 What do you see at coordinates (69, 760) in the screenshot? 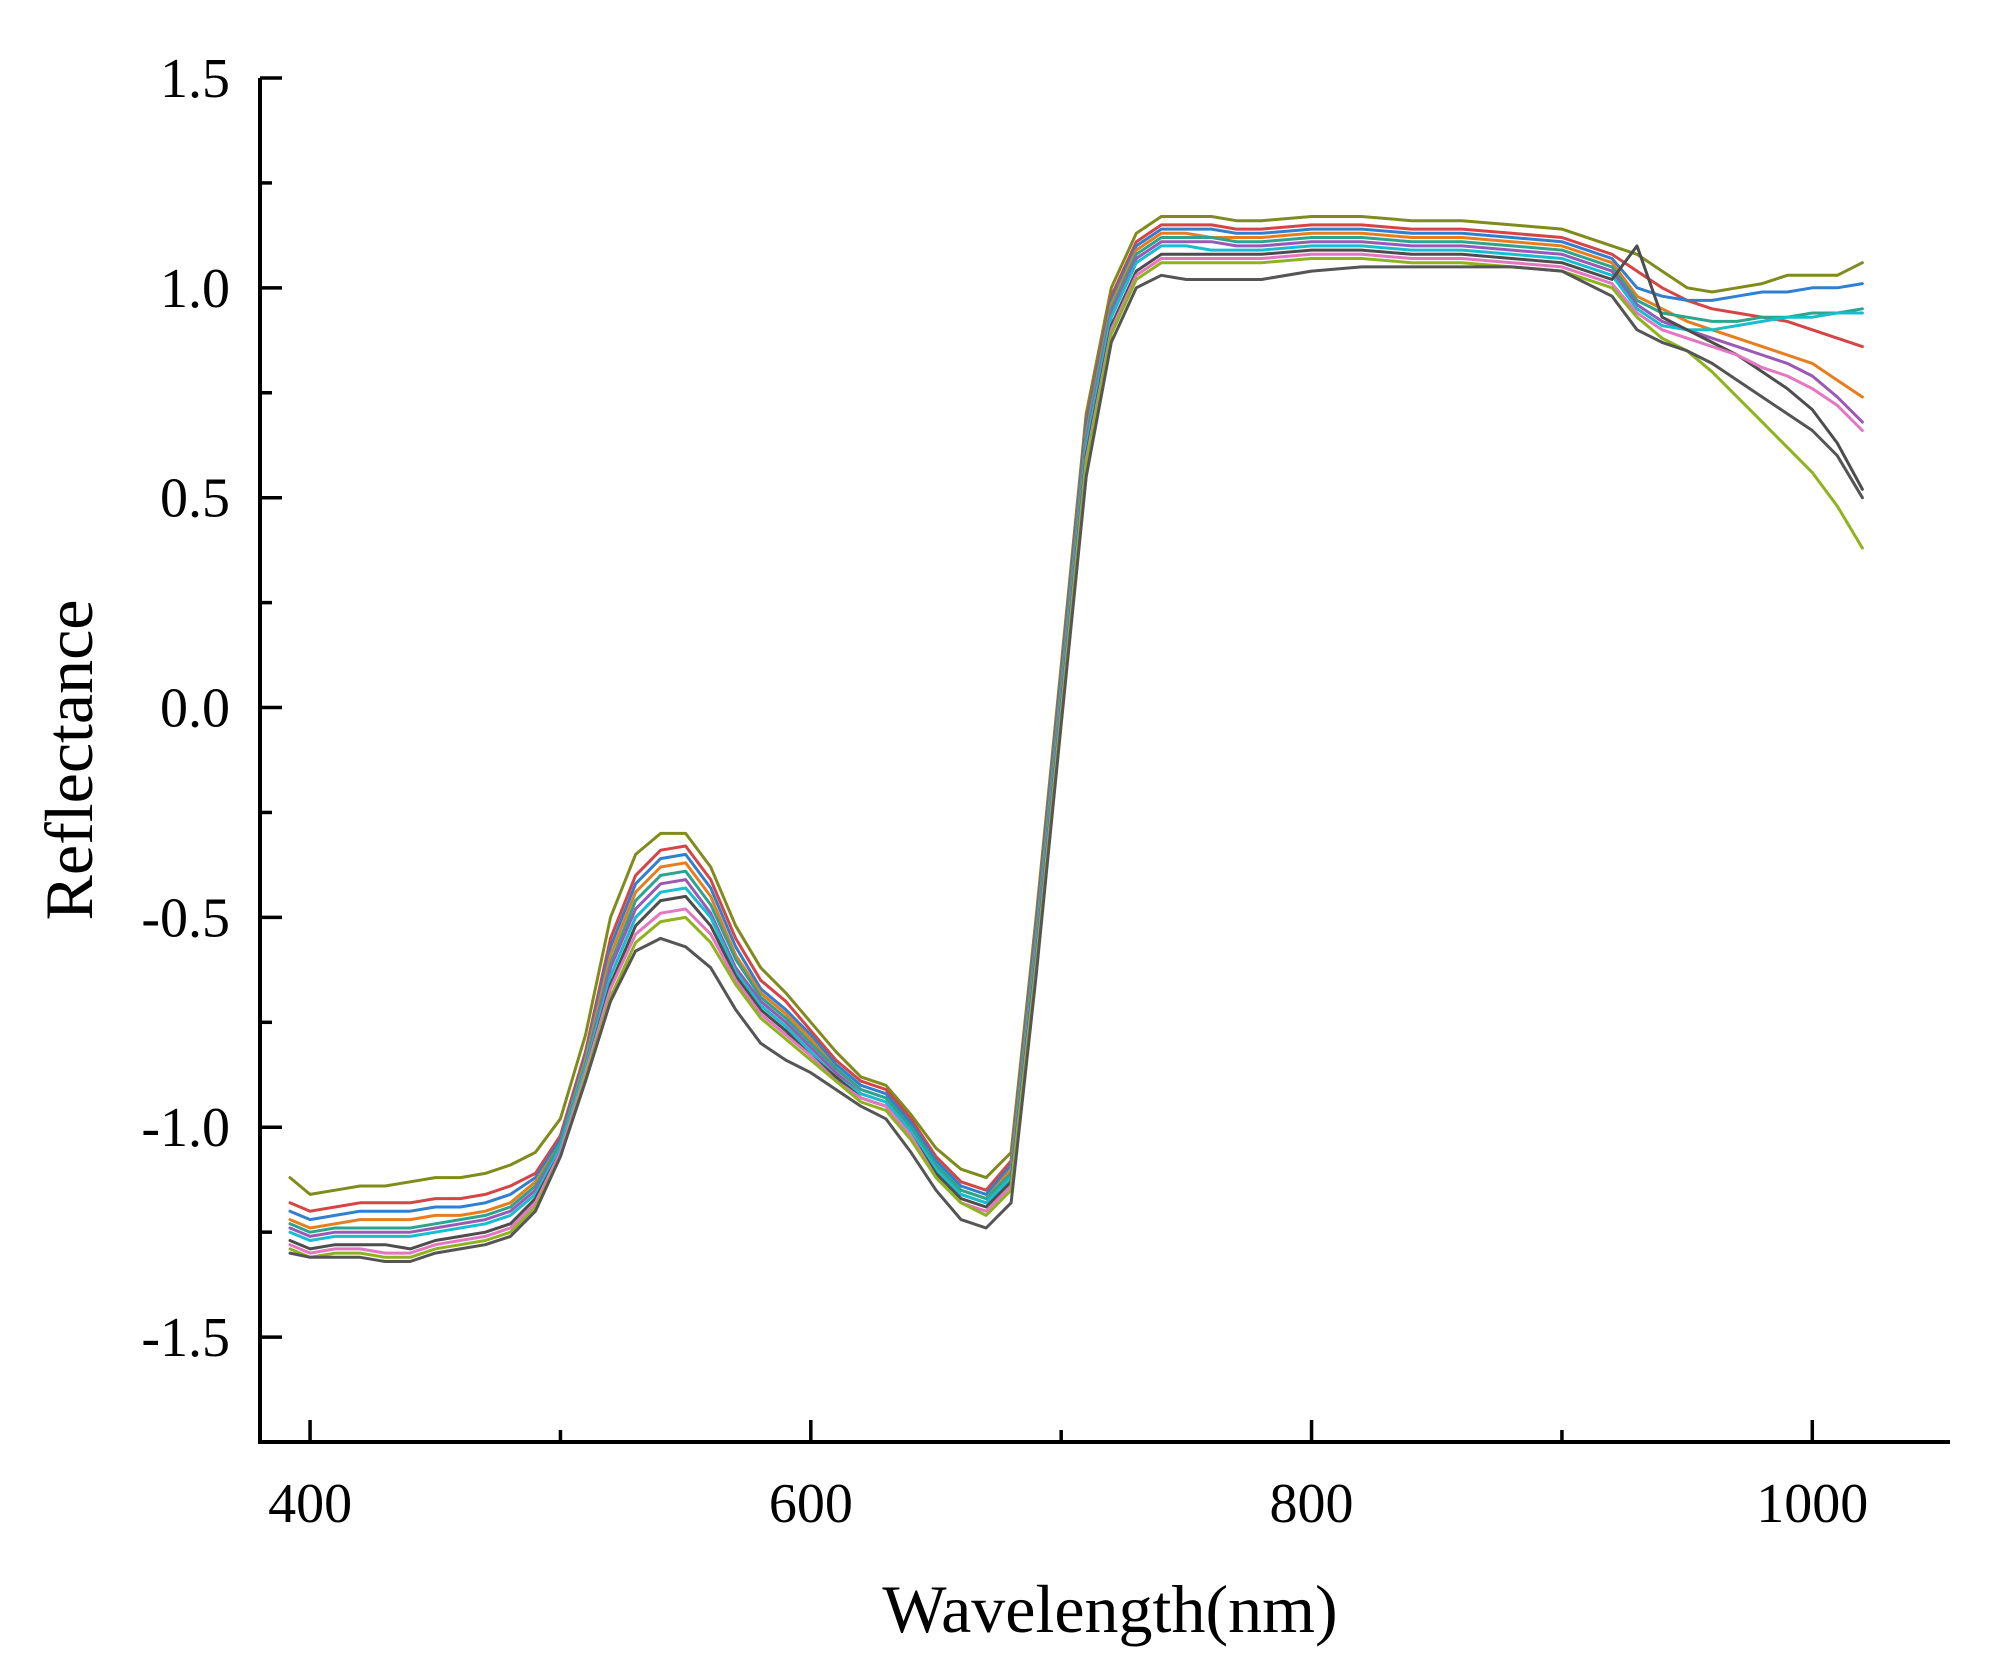
I see `y-axis-title: Reflectance` at bounding box center [69, 760].